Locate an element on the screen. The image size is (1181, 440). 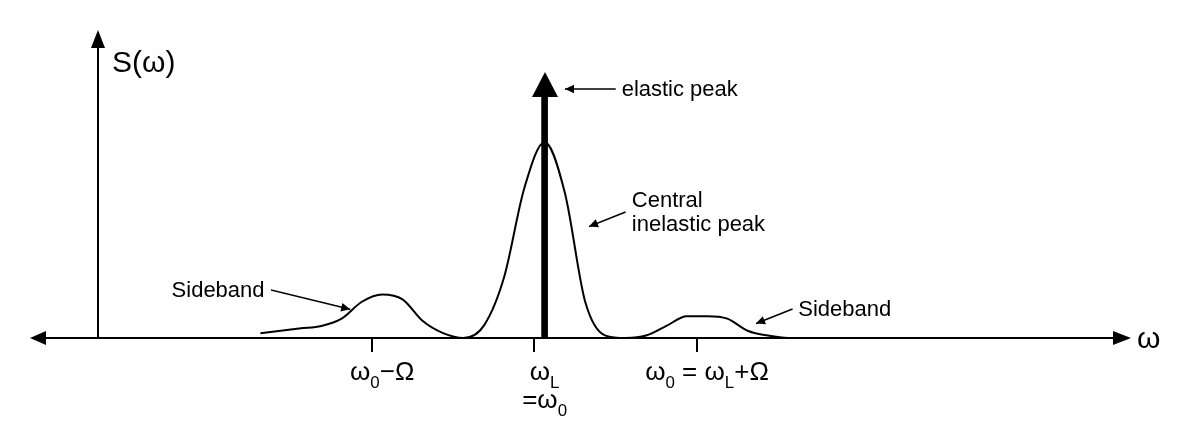
x-axis-title: ω is located at coordinates (1149, 337).